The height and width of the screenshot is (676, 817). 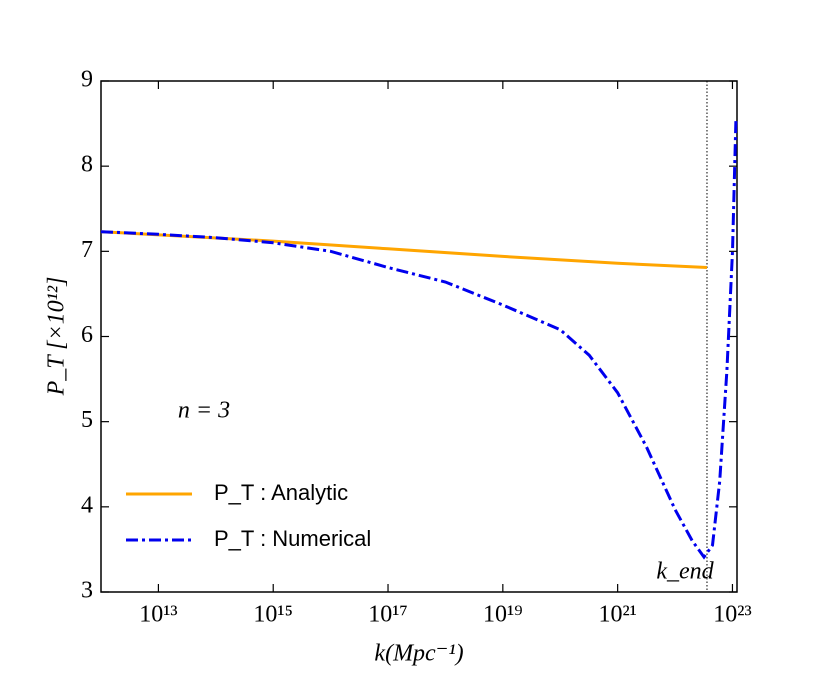 What do you see at coordinates (87, 591) in the screenshot?
I see `y-tick-label: 3` at bounding box center [87, 591].